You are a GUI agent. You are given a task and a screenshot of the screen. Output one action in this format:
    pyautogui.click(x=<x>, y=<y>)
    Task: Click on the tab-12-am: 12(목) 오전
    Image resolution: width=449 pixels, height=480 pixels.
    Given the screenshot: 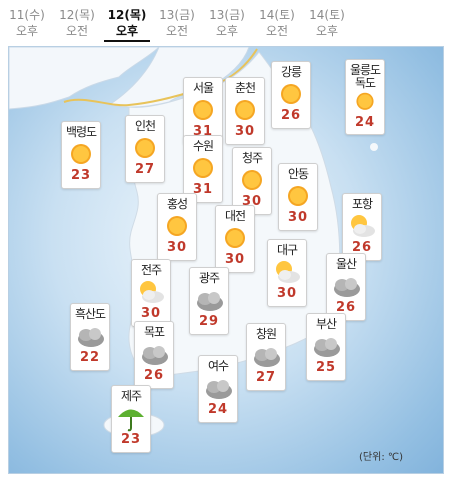 What is the action you would take?
    pyautogui.click(x=77, y=23)
    